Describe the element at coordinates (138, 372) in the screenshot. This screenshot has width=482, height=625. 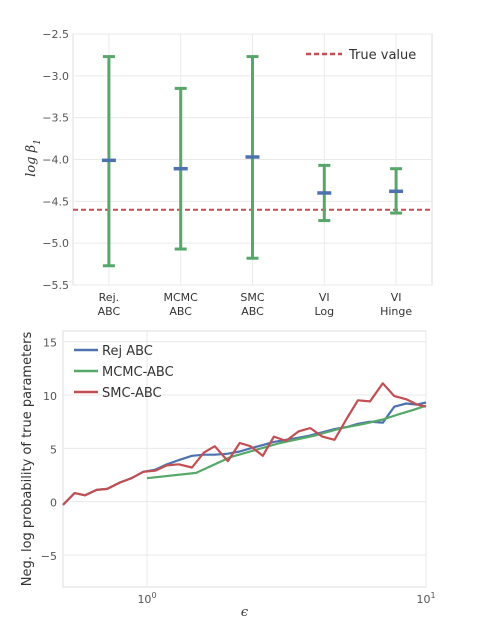
I see `legend-label: MCMC-ABC` at that location.